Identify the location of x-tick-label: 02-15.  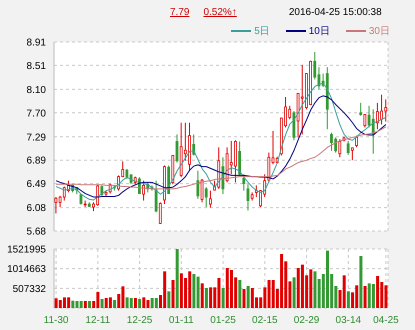
(265, 320).